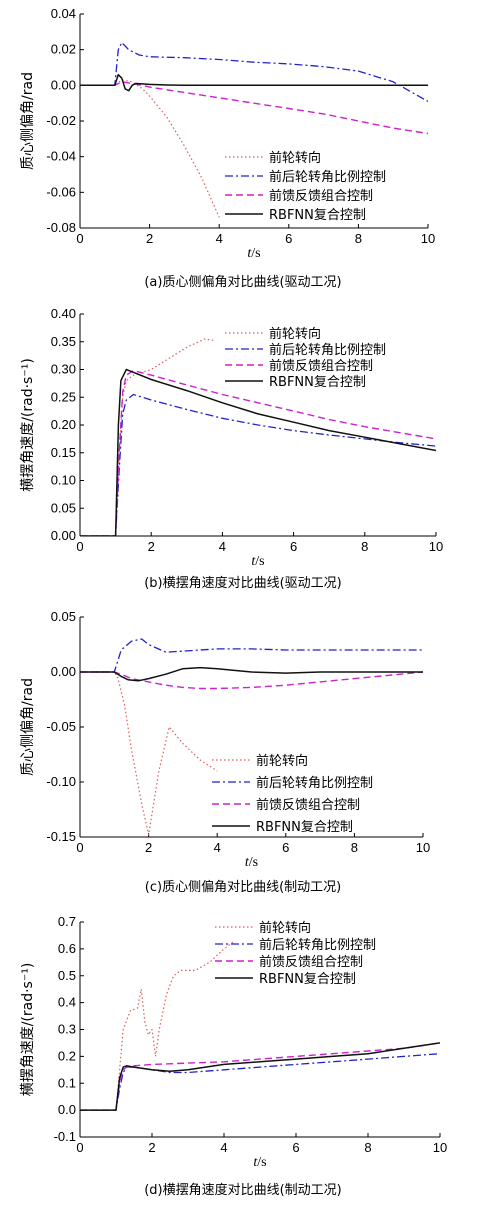 The image size is (486, 1219). I want to click on y-tick-label: 0.2, so click(67, 1055).